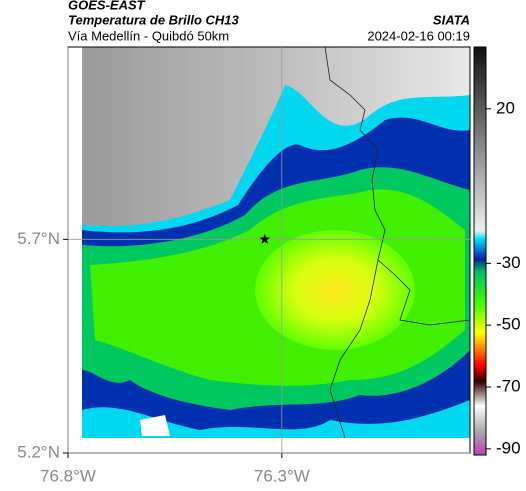 The width and height of the screenshot is (526, 491). I want to click on colorbar, so click(480, 251).